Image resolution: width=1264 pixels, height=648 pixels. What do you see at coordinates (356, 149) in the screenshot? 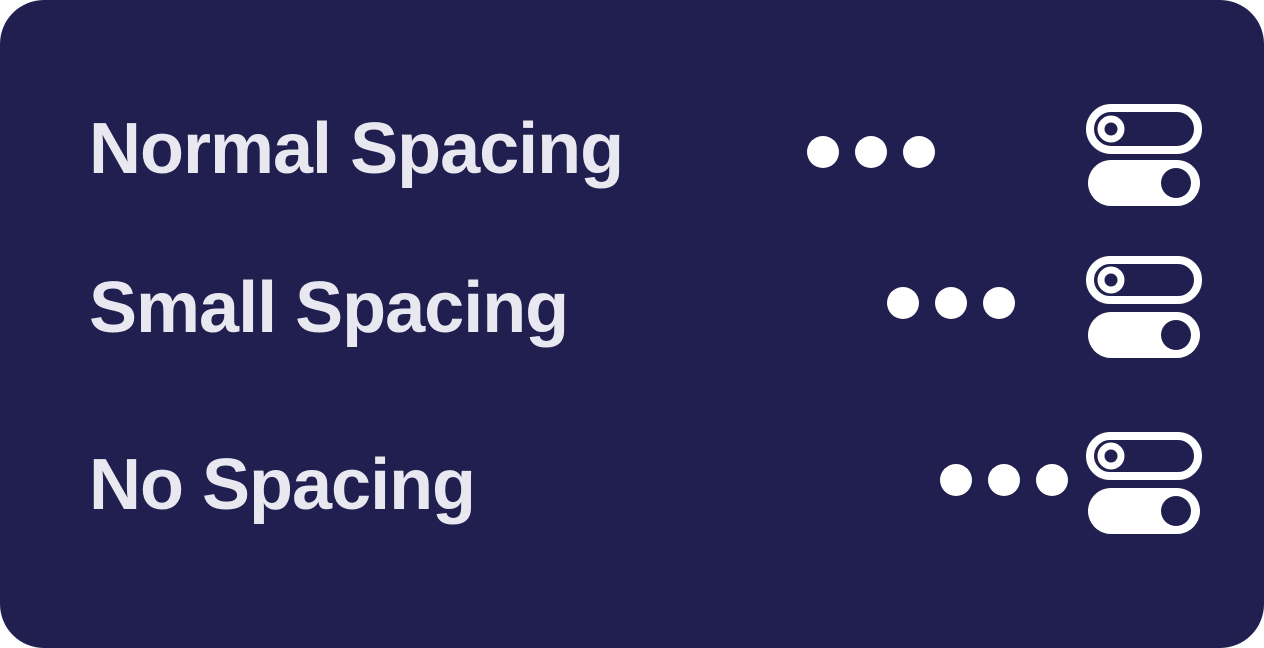
I see `row-label: Normal Spacing` at bounding box center [356, 149].